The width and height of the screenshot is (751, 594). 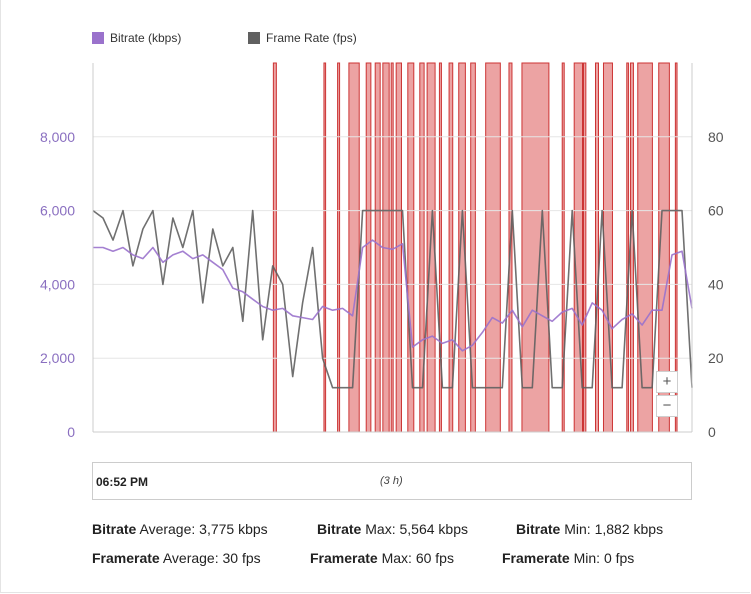 I want to click on legend-bitrate-swatch, so click(x=98, y=38).